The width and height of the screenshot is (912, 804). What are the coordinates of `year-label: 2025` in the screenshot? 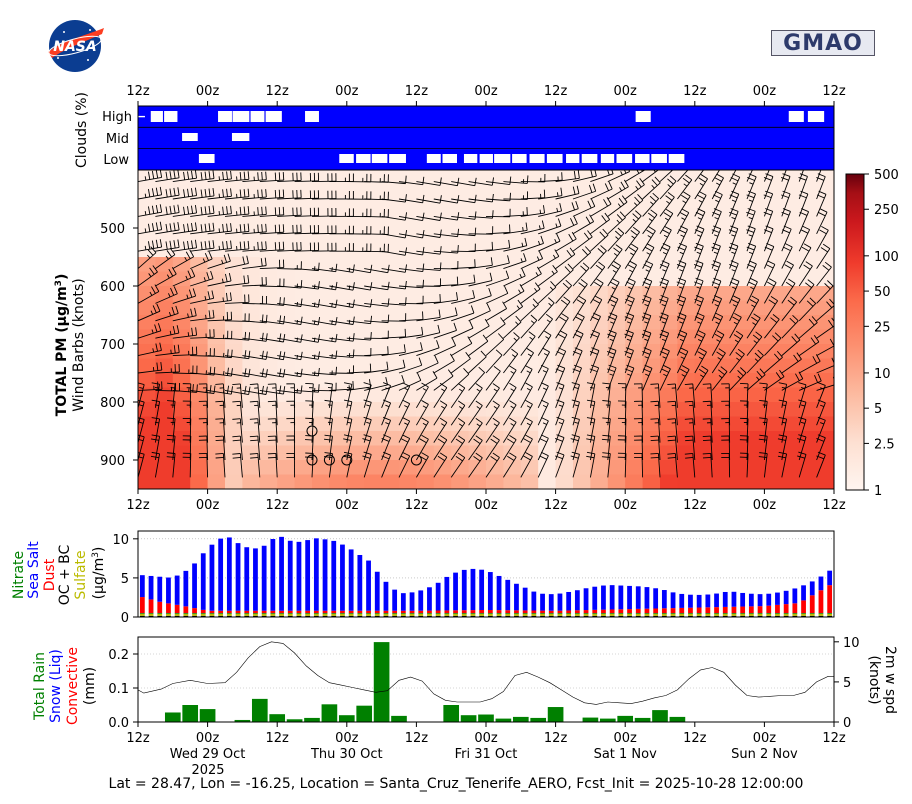 It's located at (207, 770).